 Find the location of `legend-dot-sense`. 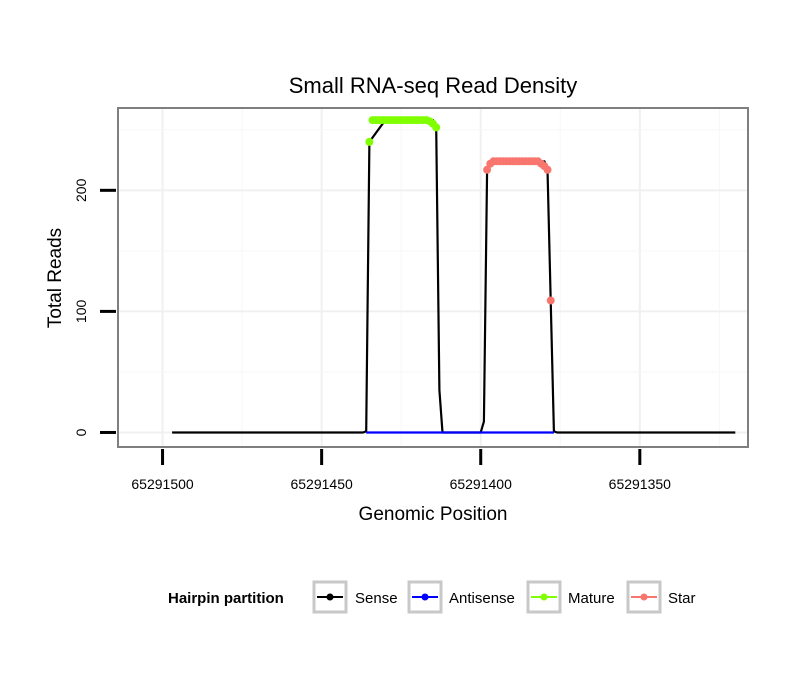

legend-dot-sense is located at coordinates (330, 597).